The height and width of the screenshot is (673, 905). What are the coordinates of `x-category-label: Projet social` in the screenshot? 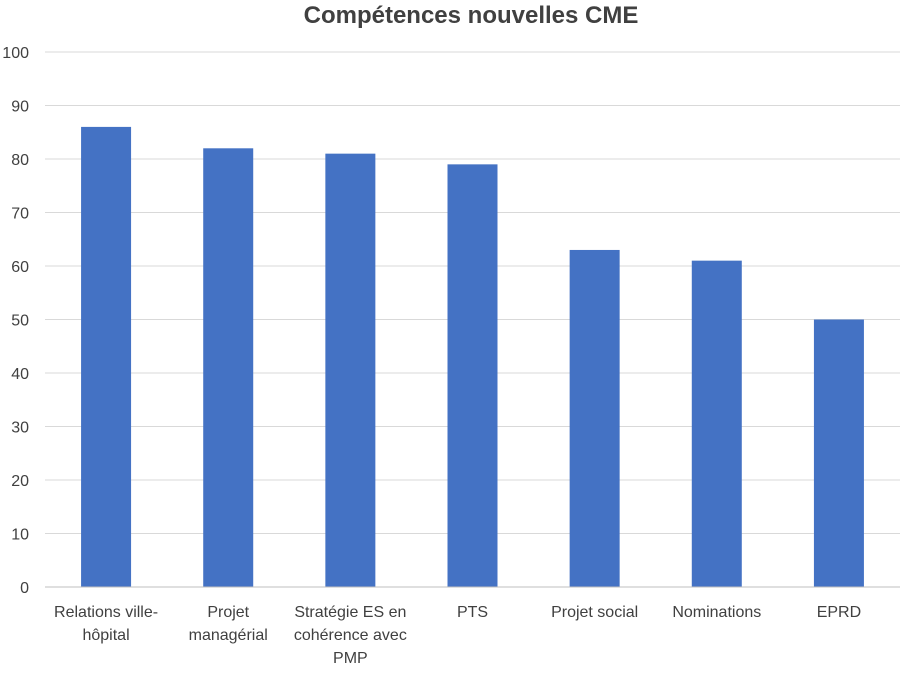 It's located at (594, 612).